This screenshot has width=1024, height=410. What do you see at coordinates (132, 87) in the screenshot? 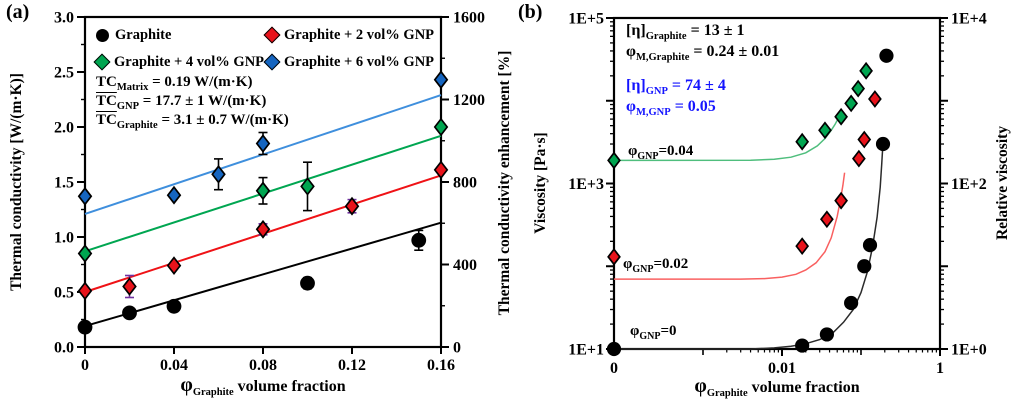
I see `annotation-sub: Matrix` at bounding box center [132, 87].